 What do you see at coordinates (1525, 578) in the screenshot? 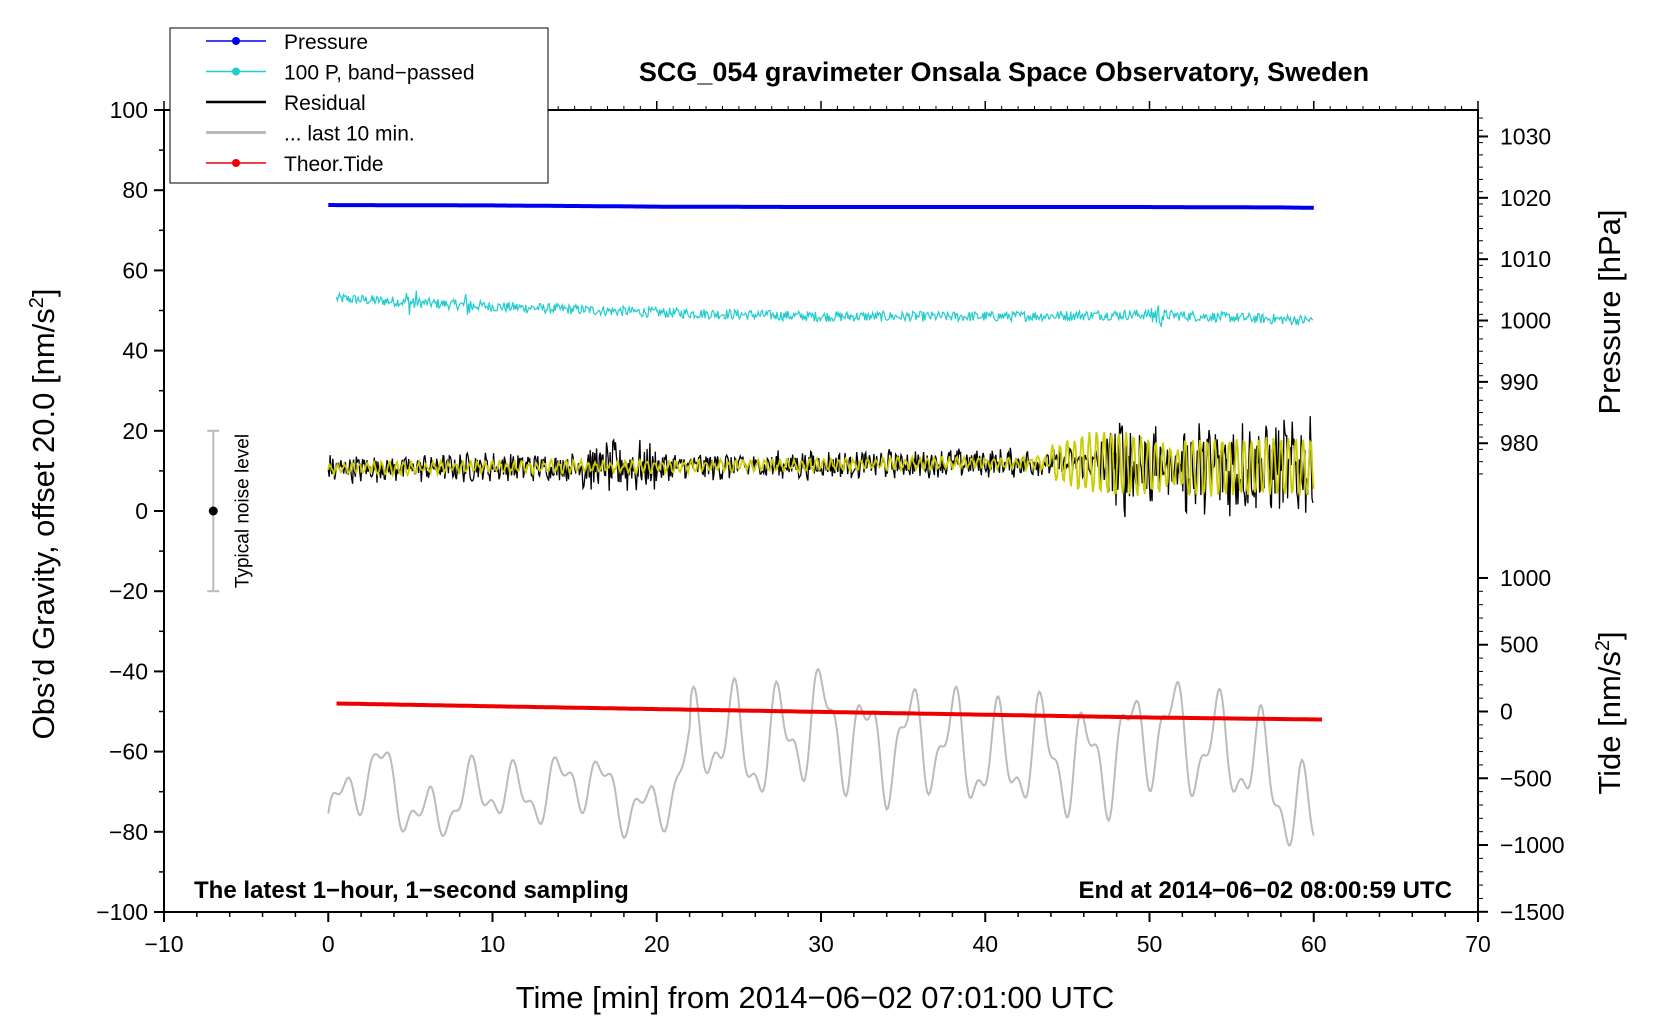
I see `tide-tick-label: 1000` at bounding box center [1525, 578].